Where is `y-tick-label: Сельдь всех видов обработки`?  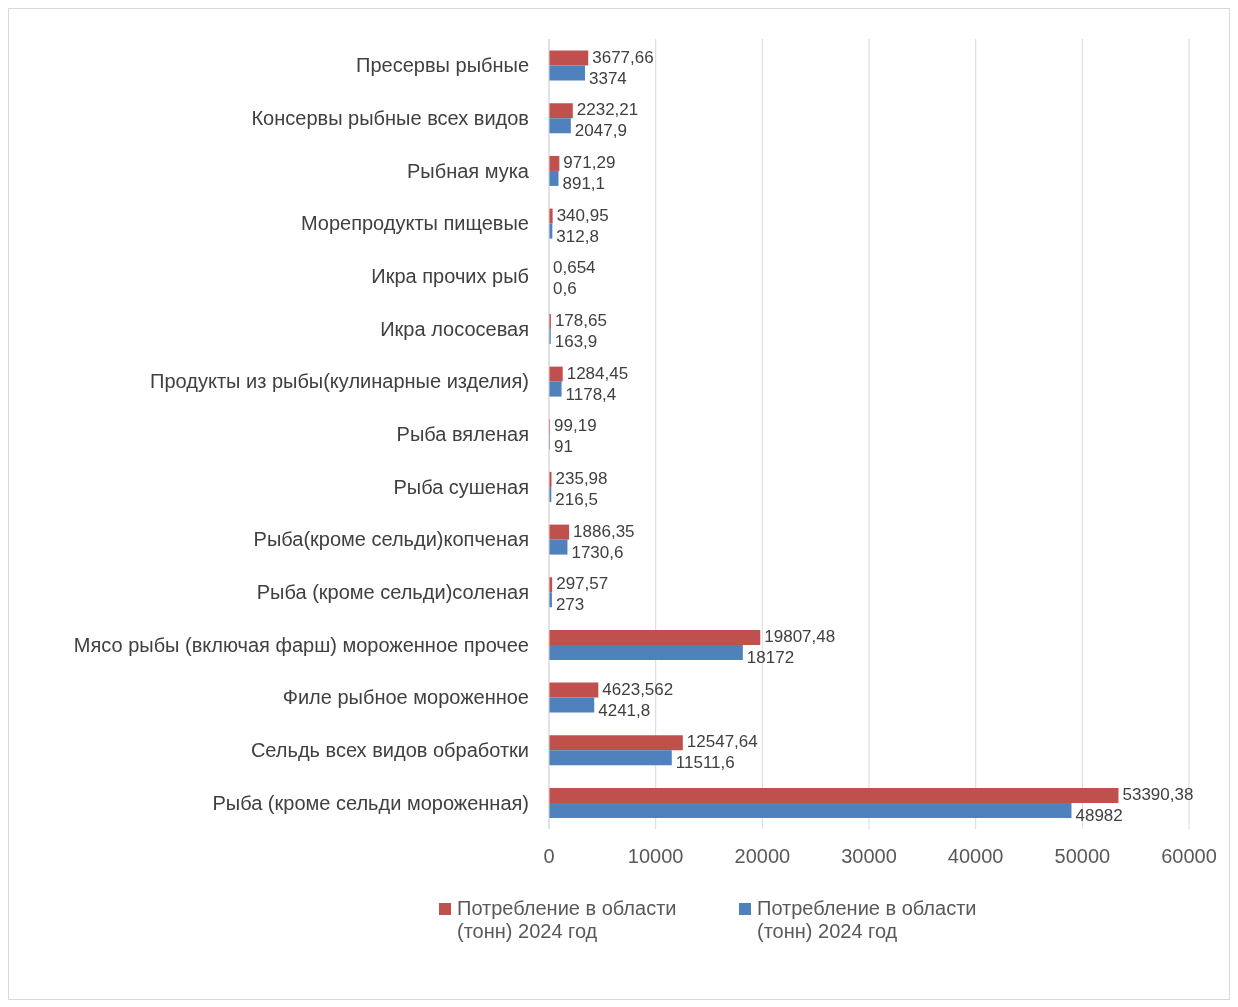 y-tick-label: Сельдь всех видов обработки is located at coordinates (389, 750).